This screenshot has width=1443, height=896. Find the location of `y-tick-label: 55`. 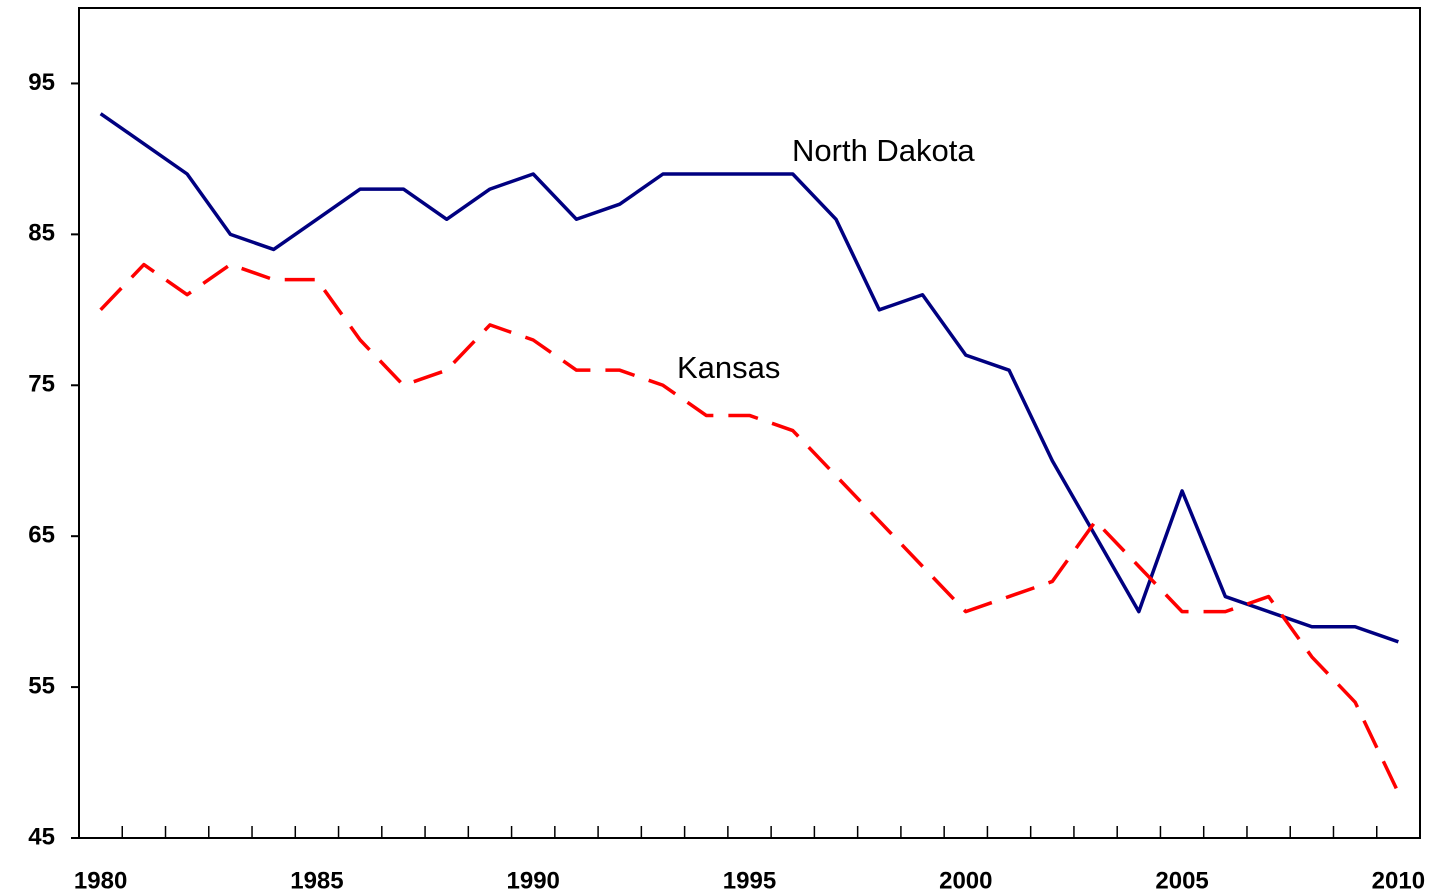

y-tick-label: 55 is located at coordinates (41, 685).